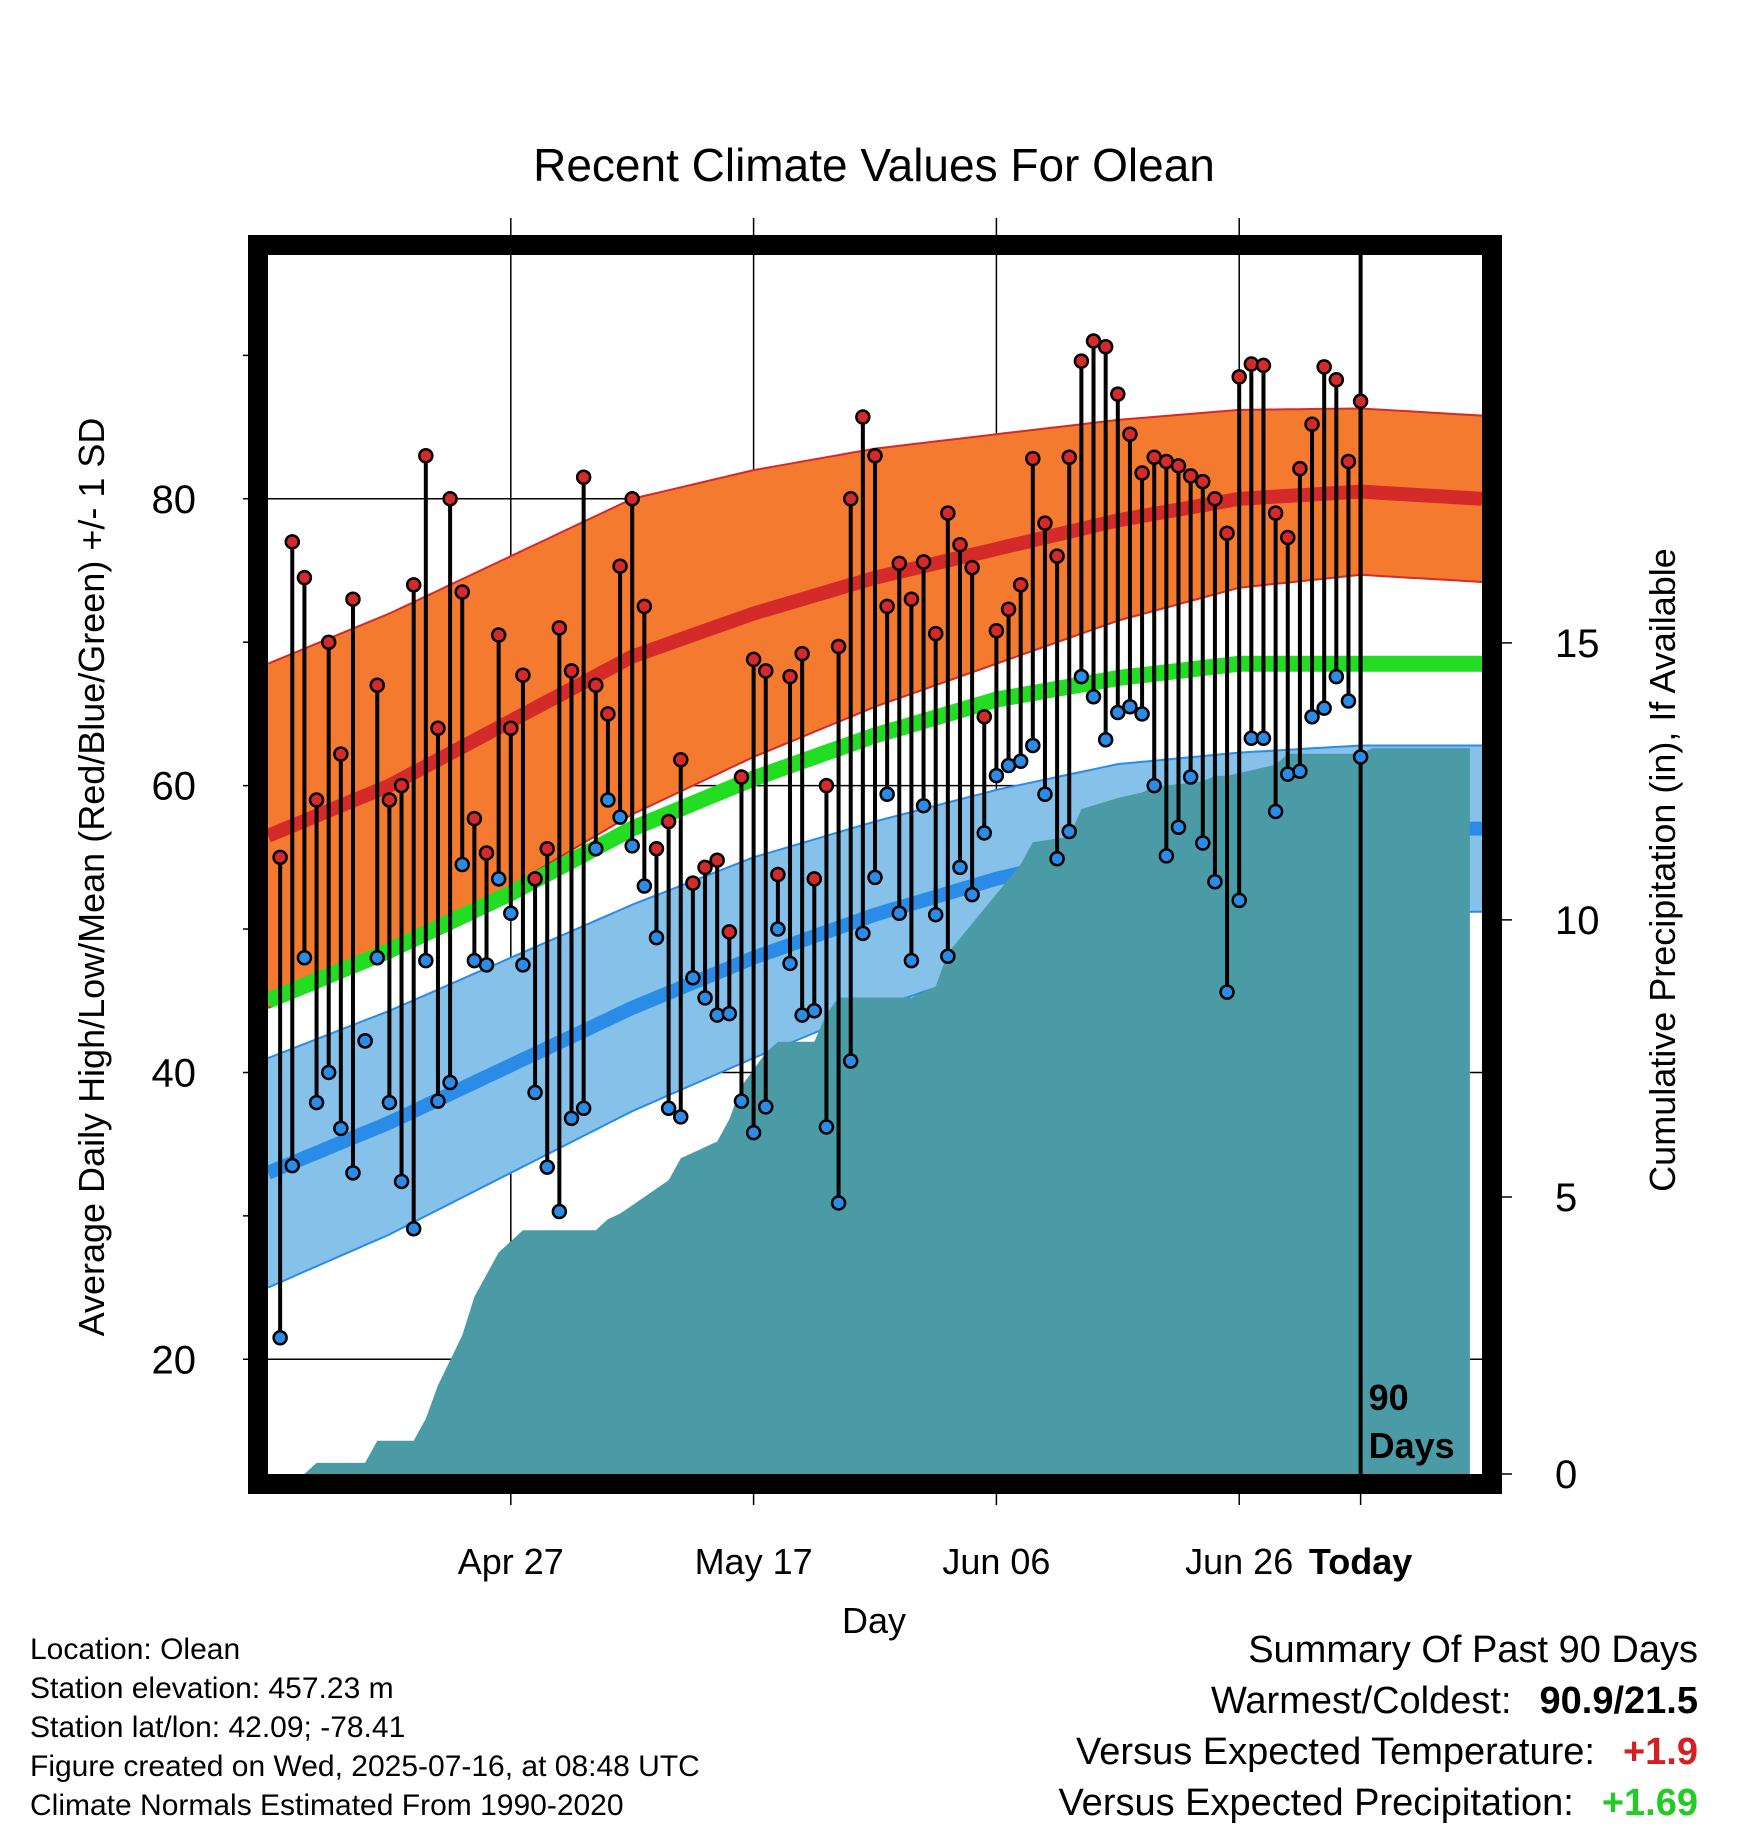 The image size is (1748, 1829). I want to click on precip-anomaly-label: Versus Expected Precipitation:, so click(1316, 1803).